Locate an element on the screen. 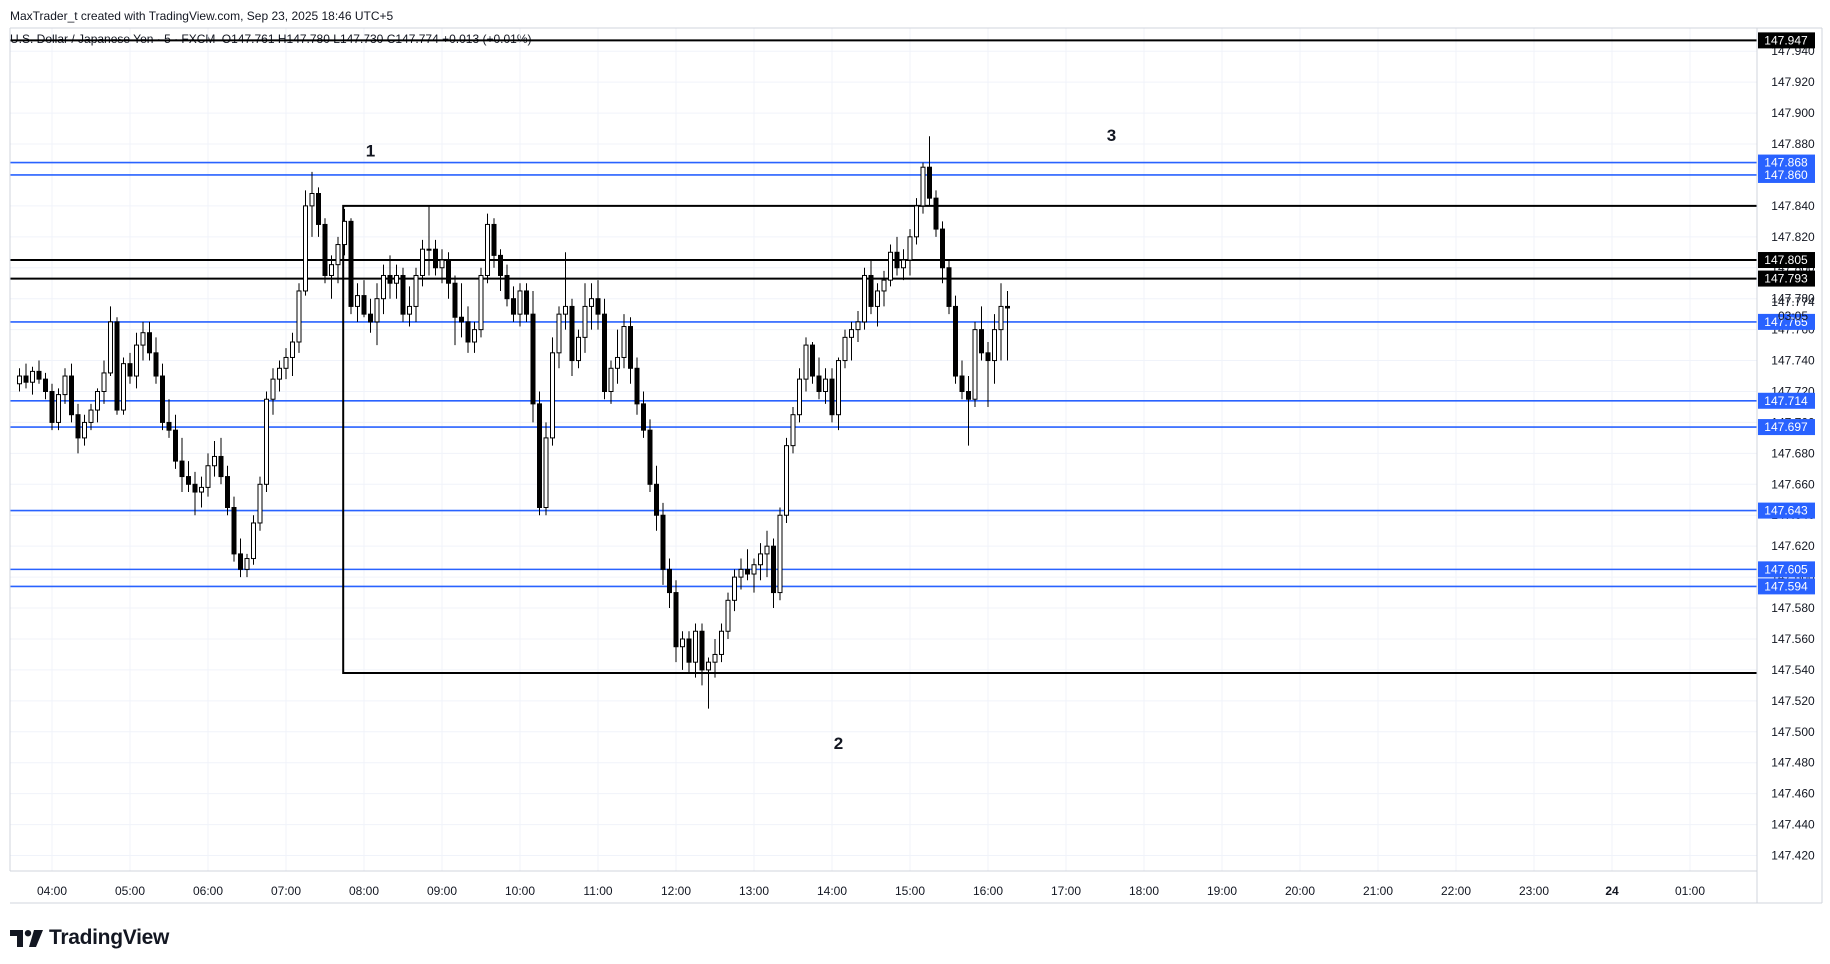  ohlc-high-label: H is located at coordinates (282, 39).